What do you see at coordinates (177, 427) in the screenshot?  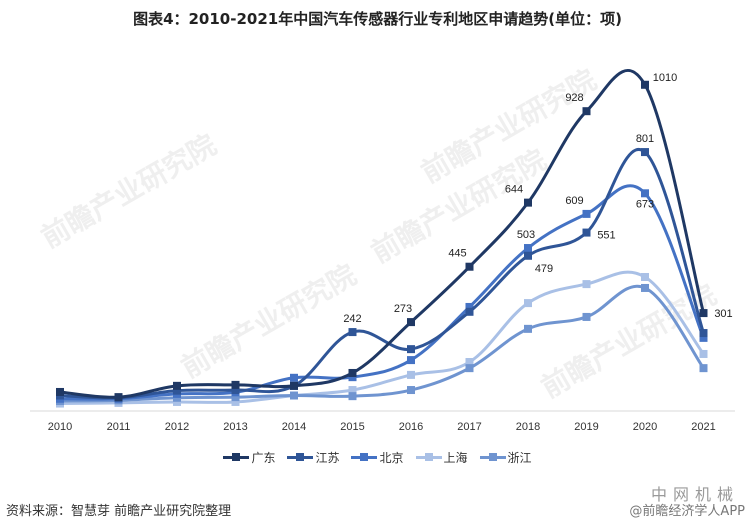 I see `x-tick-label: 2012` at bounding box center [177, 427].